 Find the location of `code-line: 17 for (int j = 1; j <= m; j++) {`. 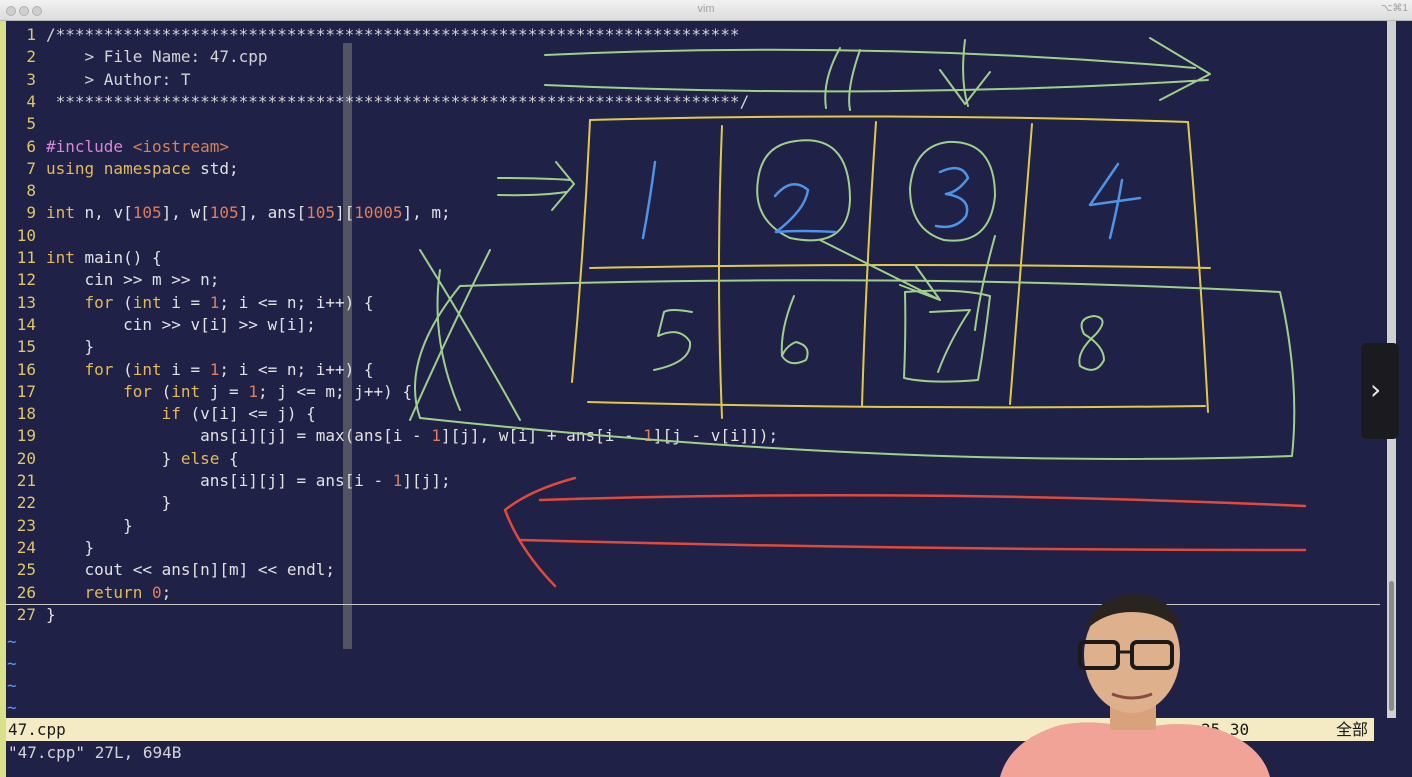

code-line: 17 for (int j = 1; j <= m; j++) { is located at coordinates (209, 392).